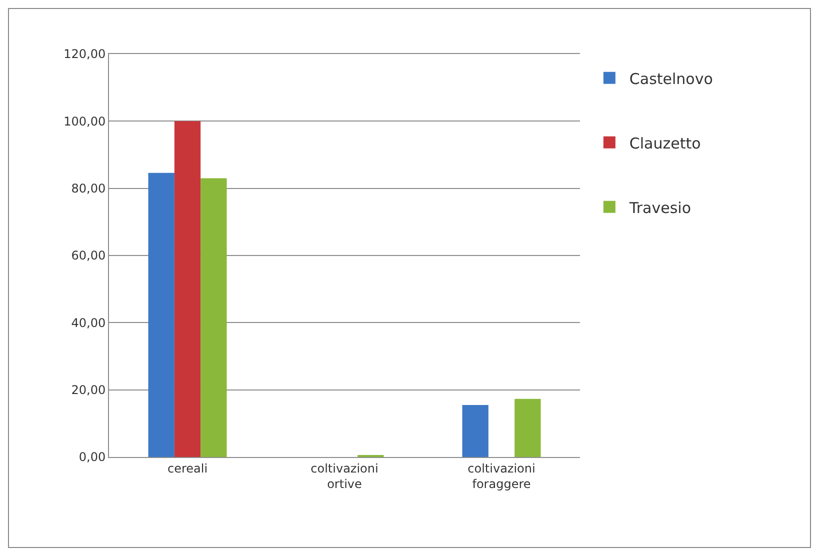 The height and width of the screenshot is (558, 821). Describe the element at coordinates (187, 468) in the screenshot. I see `x-tick-label: cereali` at that location.